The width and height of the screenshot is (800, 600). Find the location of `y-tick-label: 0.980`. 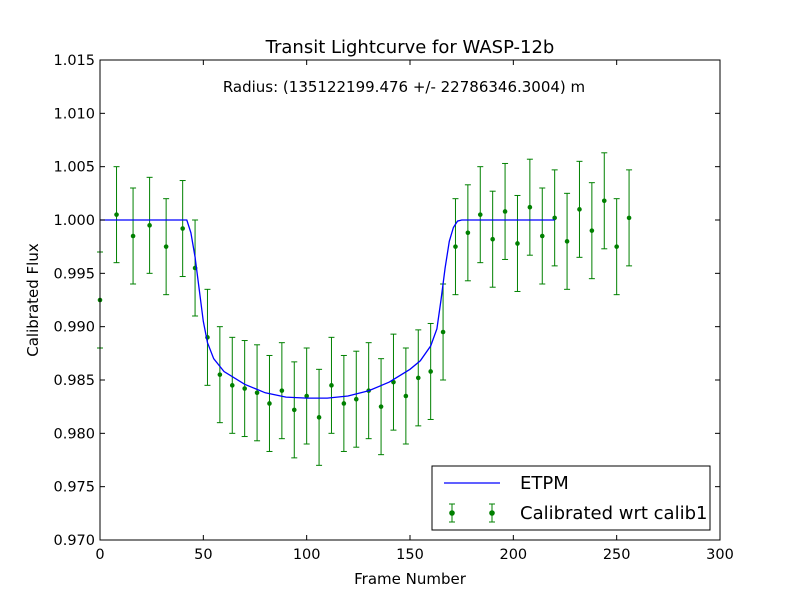

y-tick-label: 0.980 is located at coordinates (74, 434).